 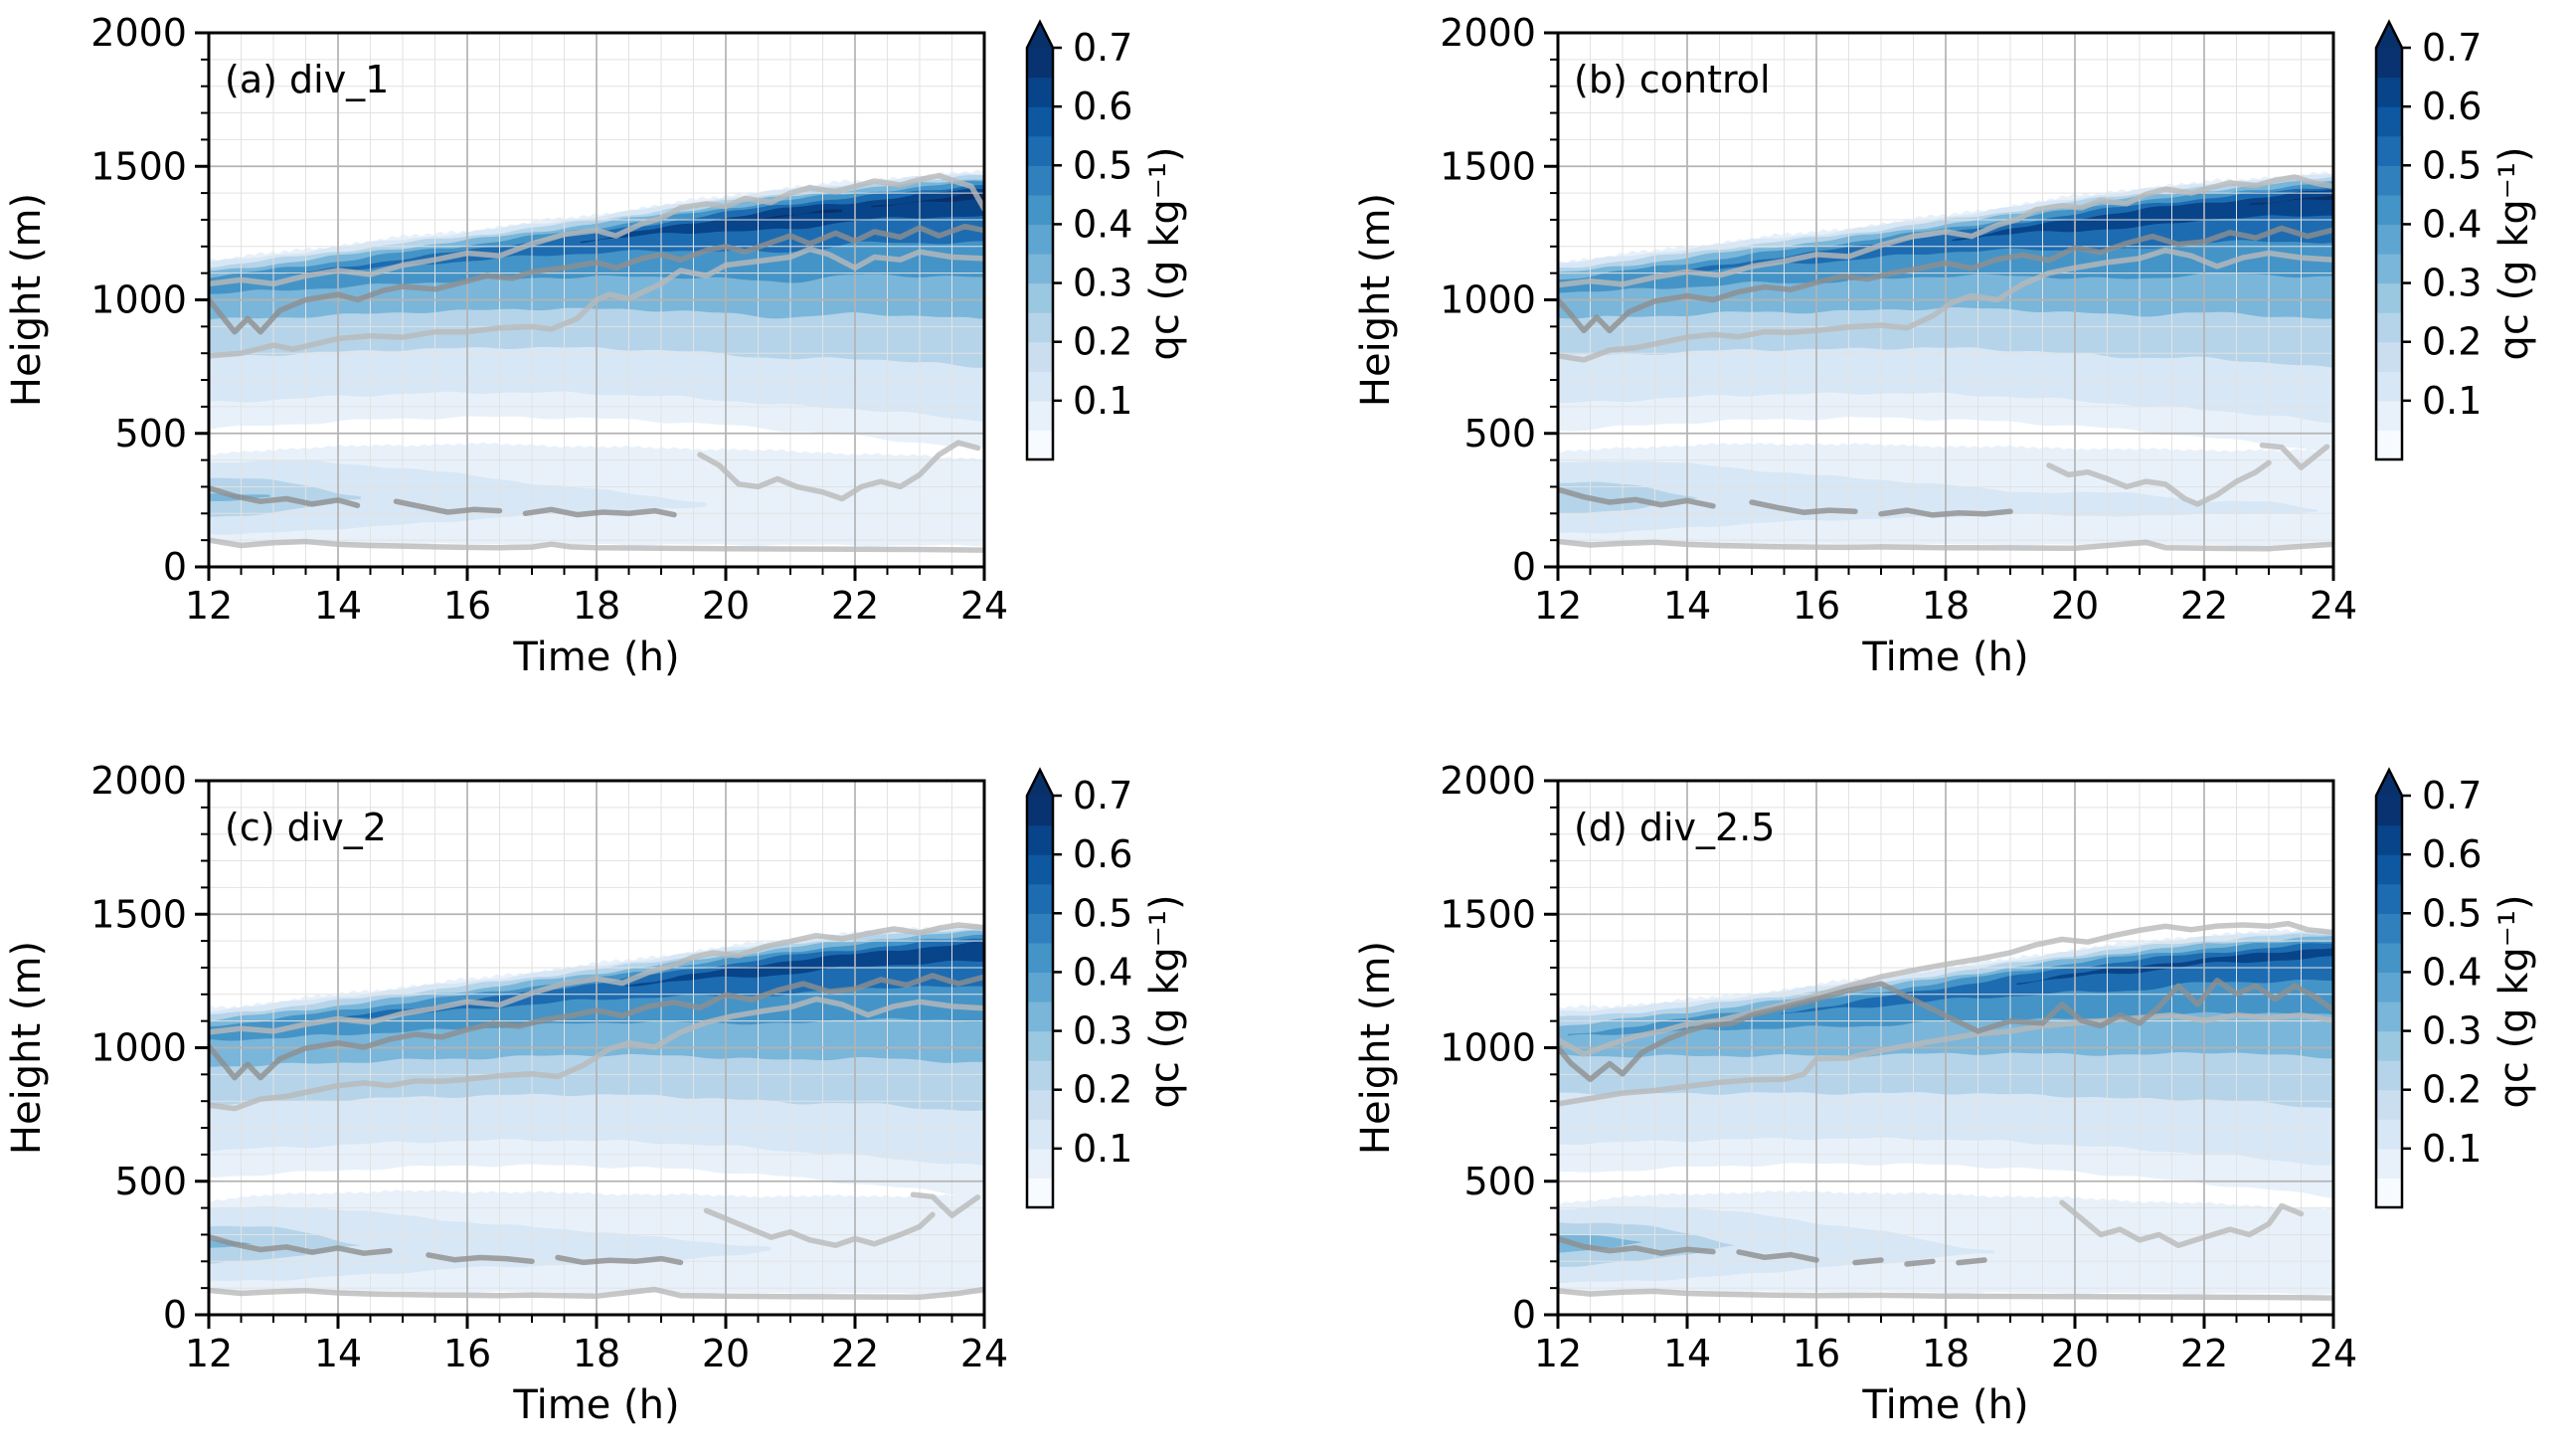 I want to click on x-tick-label: 16, so click(x=1816, y=606).